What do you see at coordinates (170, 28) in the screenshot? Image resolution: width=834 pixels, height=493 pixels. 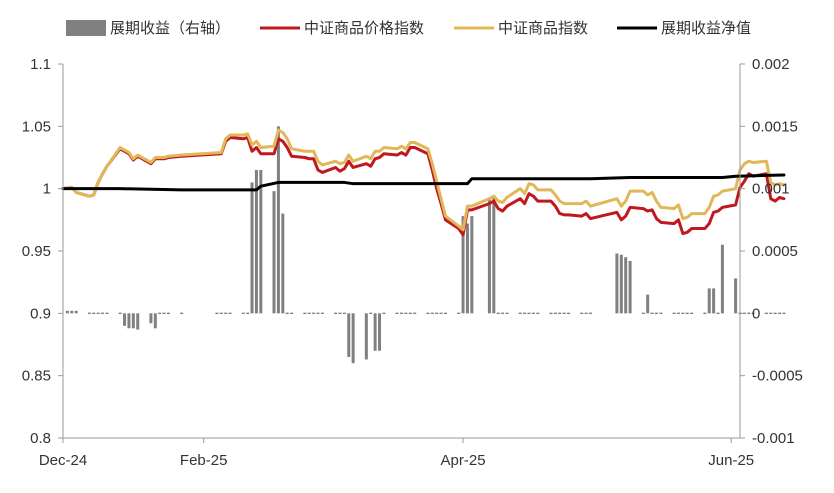 I see `legend-label: 展期收益（右轴）` at bounding box center [170, 28].